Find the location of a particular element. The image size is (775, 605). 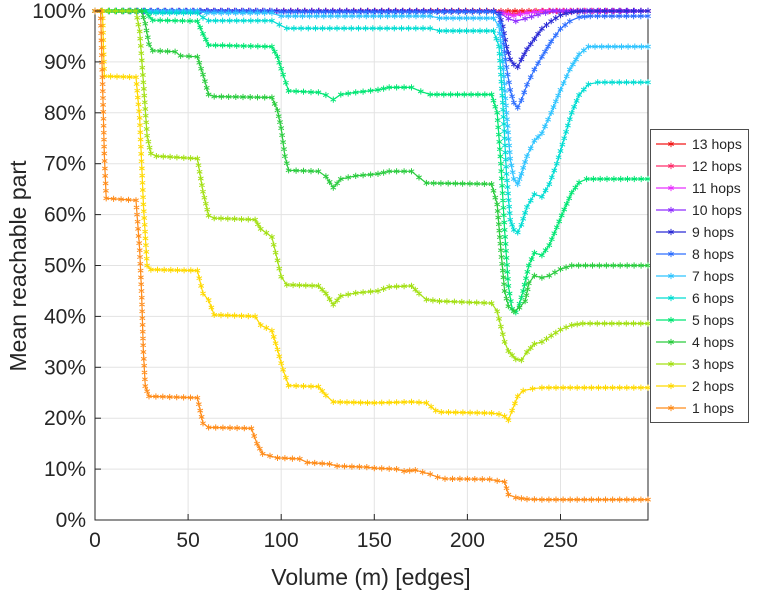

legend-item: 5 hops is located at coordinates (698, 320).